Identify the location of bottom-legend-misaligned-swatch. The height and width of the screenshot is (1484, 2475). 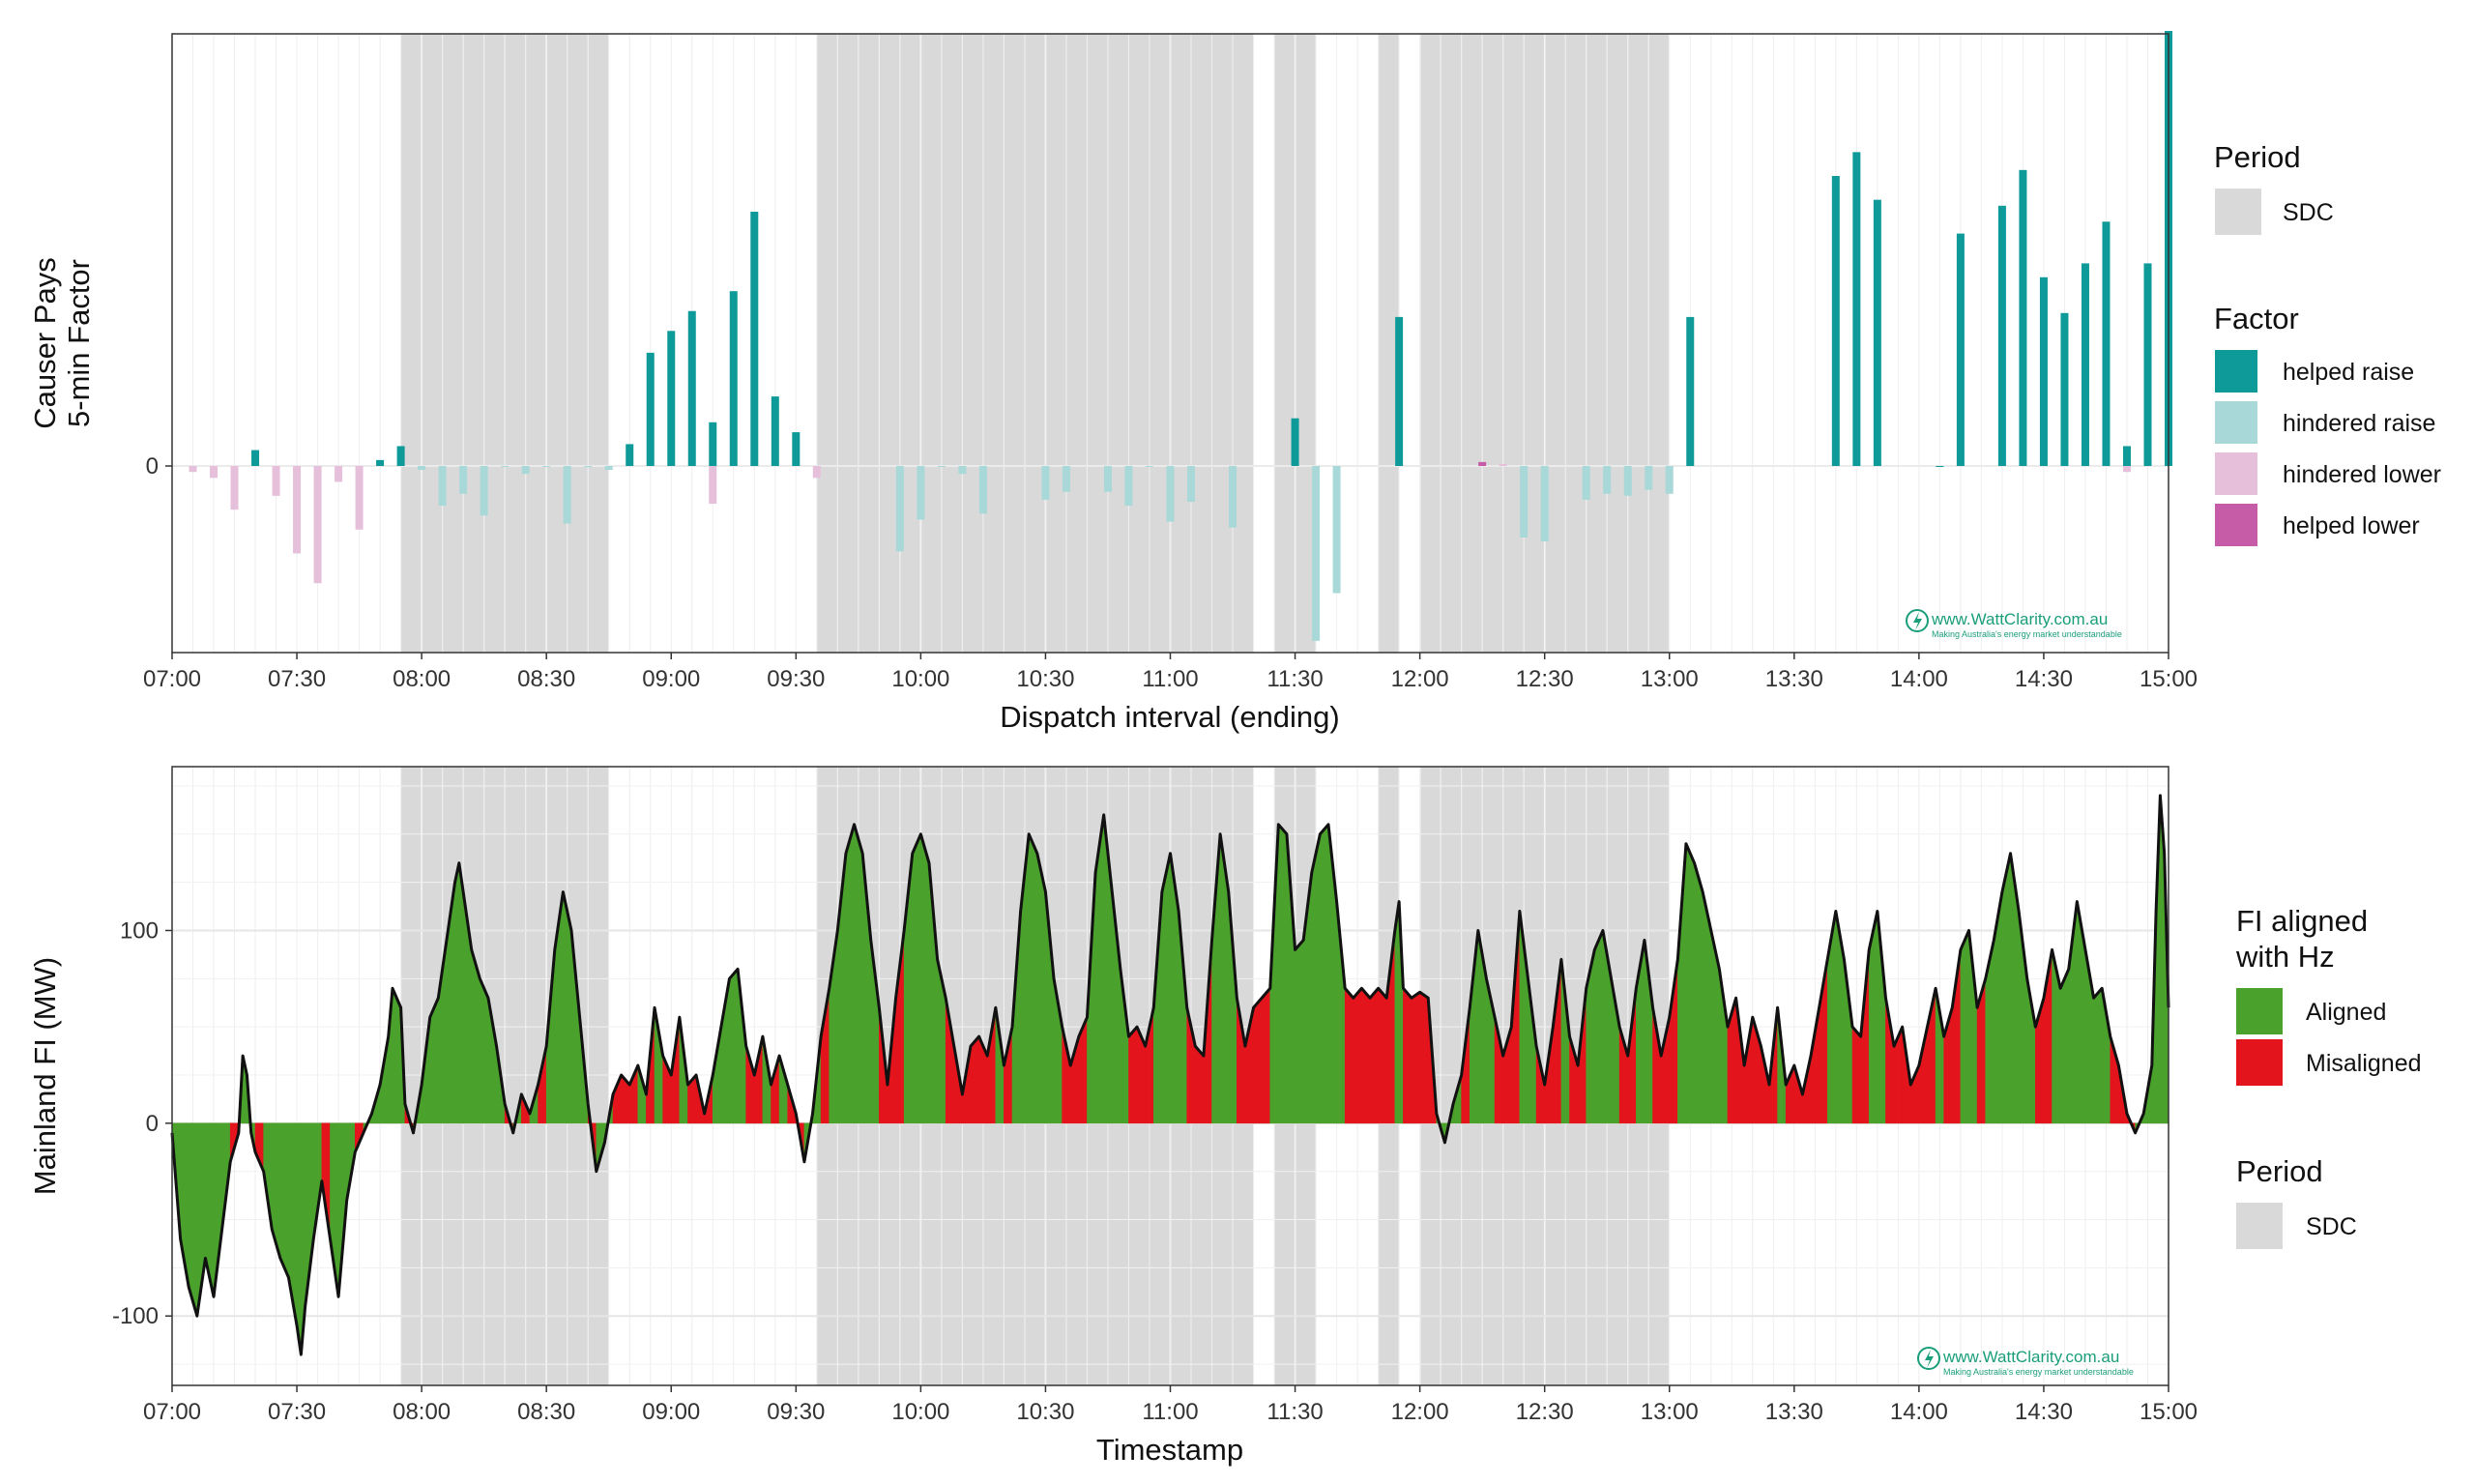
(2259, 1062).